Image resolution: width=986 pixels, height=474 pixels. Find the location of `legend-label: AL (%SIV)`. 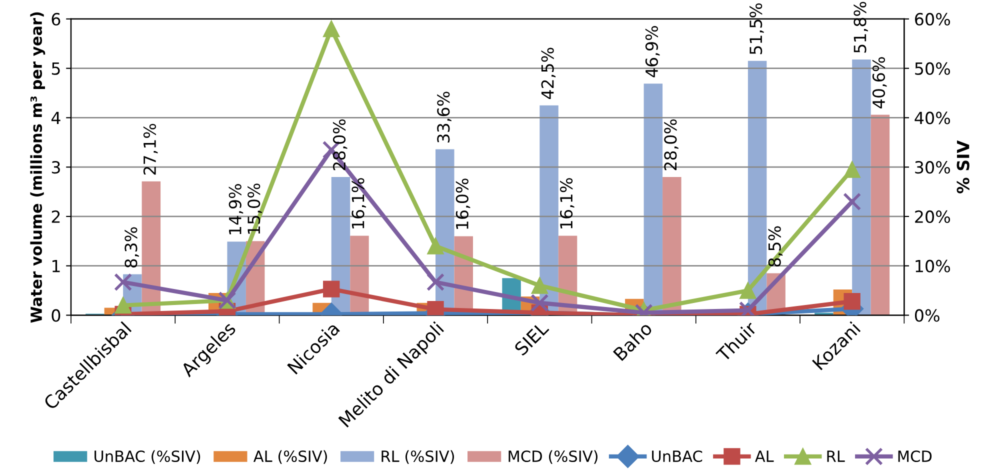

legend-label: AL (%SIV) is located at coordinates (290, 457).